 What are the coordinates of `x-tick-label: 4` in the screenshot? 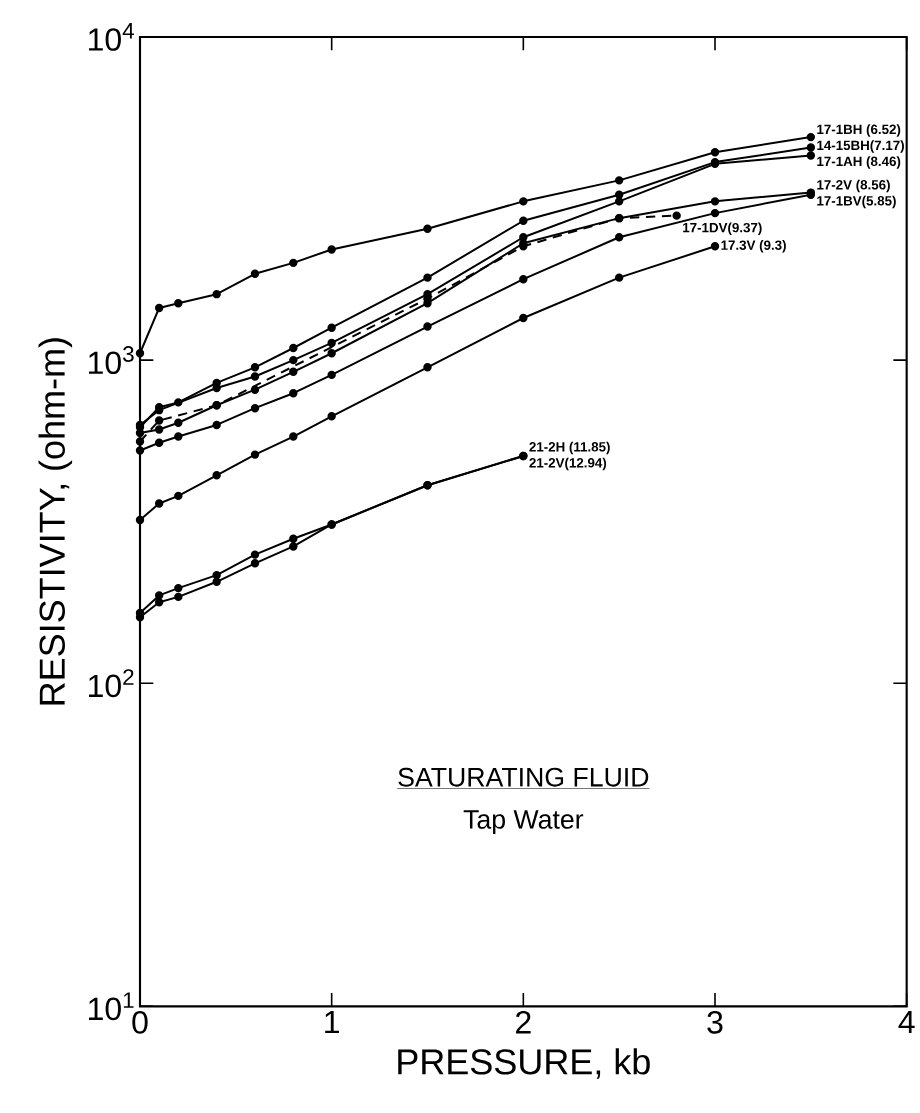 It's located at (906, 1022).